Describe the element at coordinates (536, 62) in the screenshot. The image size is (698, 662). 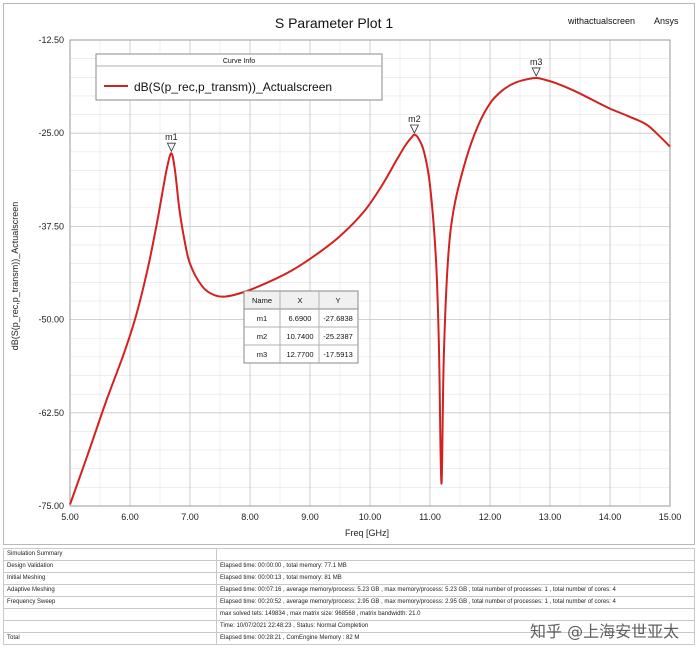
I see `marker-label: m3` at that location.